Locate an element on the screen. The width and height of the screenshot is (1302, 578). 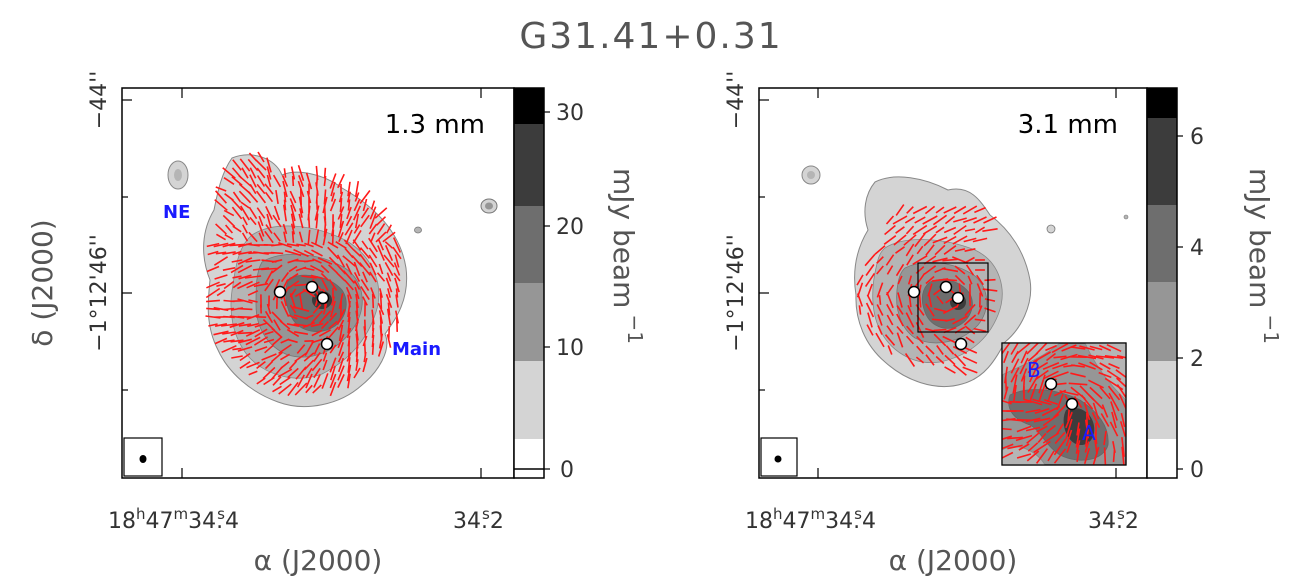
polarization-vectors-right is located at coordinates (927, 290).